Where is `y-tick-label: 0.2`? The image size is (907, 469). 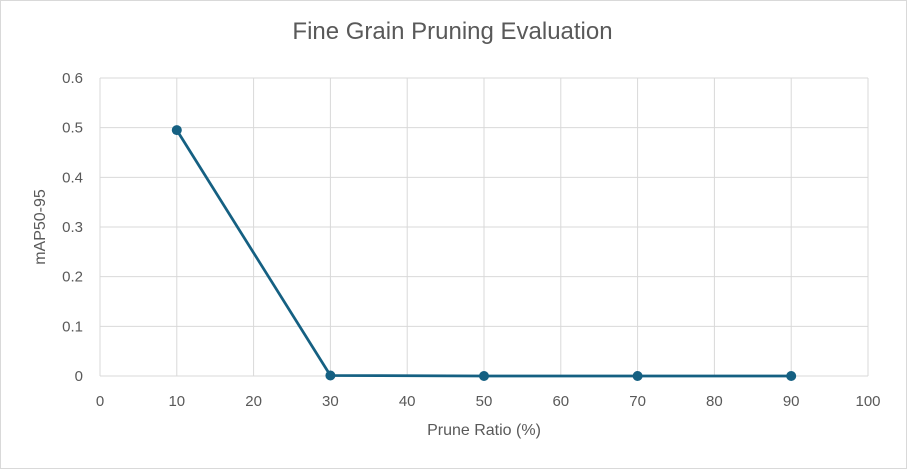
y-tick-label: 0.2 is located at coordinates (72, 277).